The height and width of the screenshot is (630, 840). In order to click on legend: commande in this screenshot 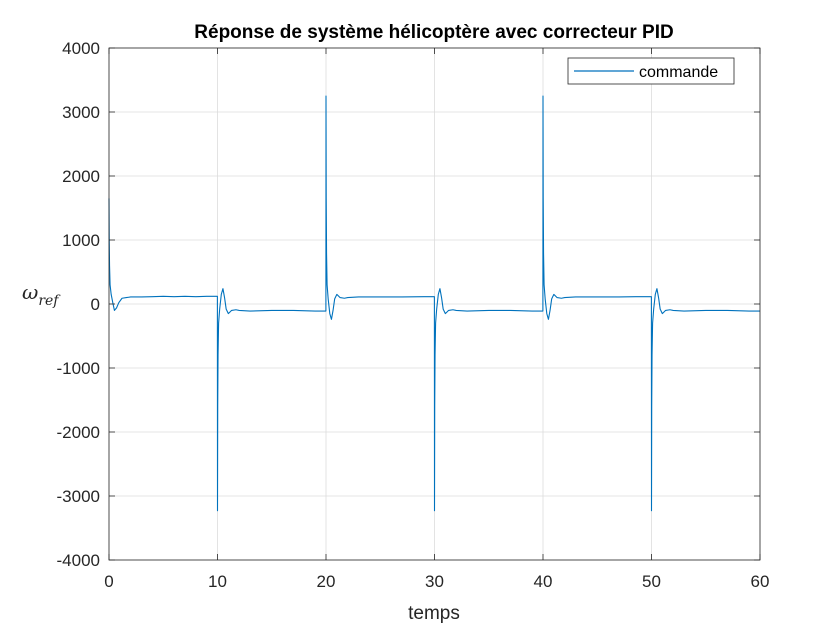, I will do `click(651, 71)`.